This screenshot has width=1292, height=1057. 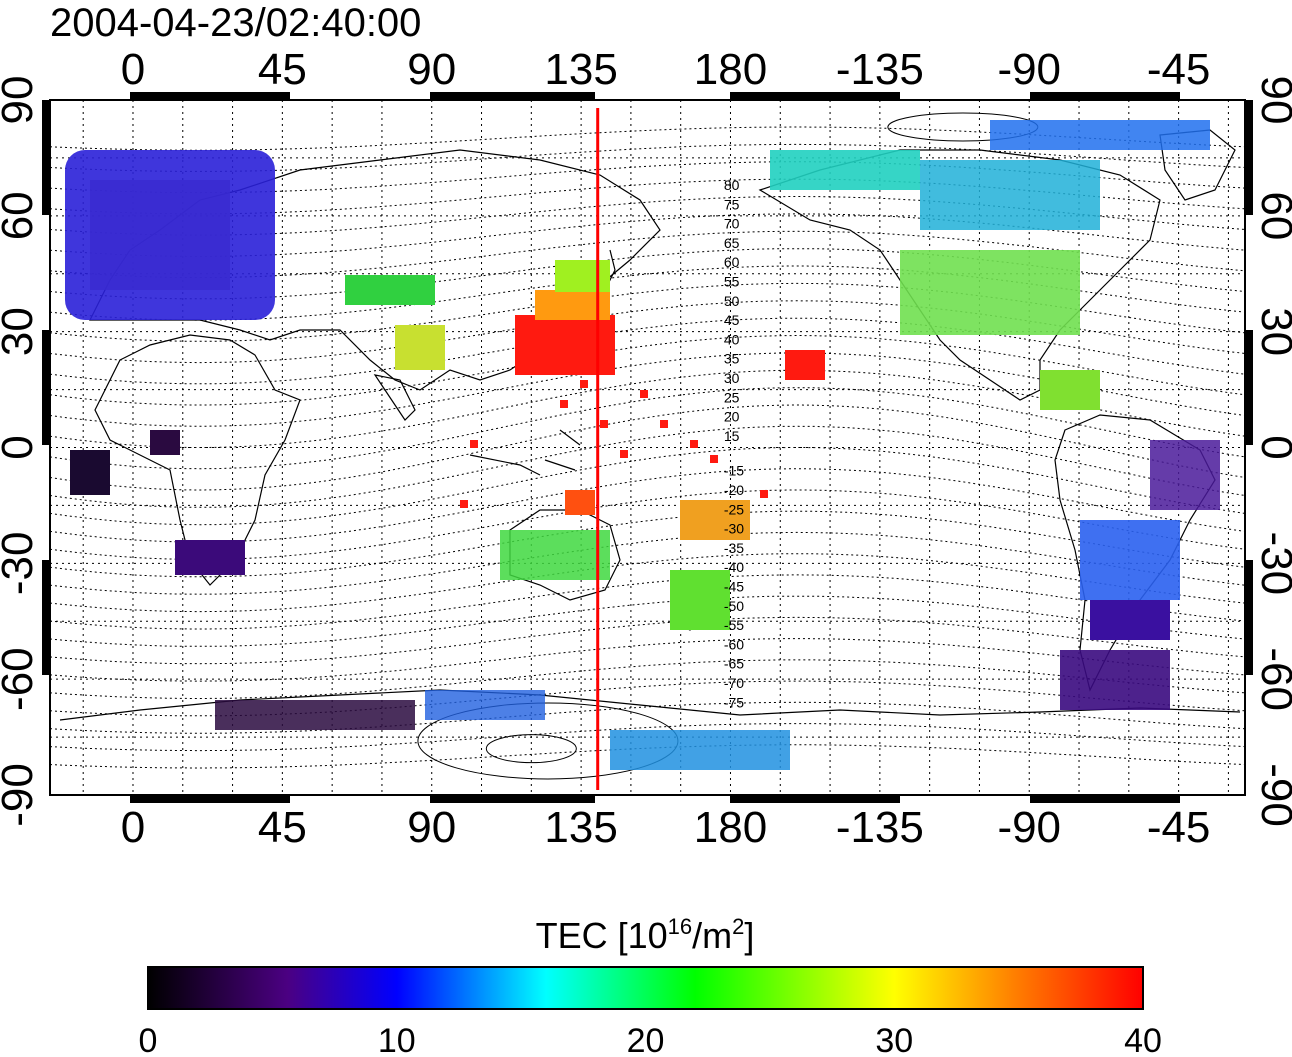 What do you see at coordinates (1070, 390) in the screenshot?
I see `tec-patch-central-america` at bounding box center [1070, 390].